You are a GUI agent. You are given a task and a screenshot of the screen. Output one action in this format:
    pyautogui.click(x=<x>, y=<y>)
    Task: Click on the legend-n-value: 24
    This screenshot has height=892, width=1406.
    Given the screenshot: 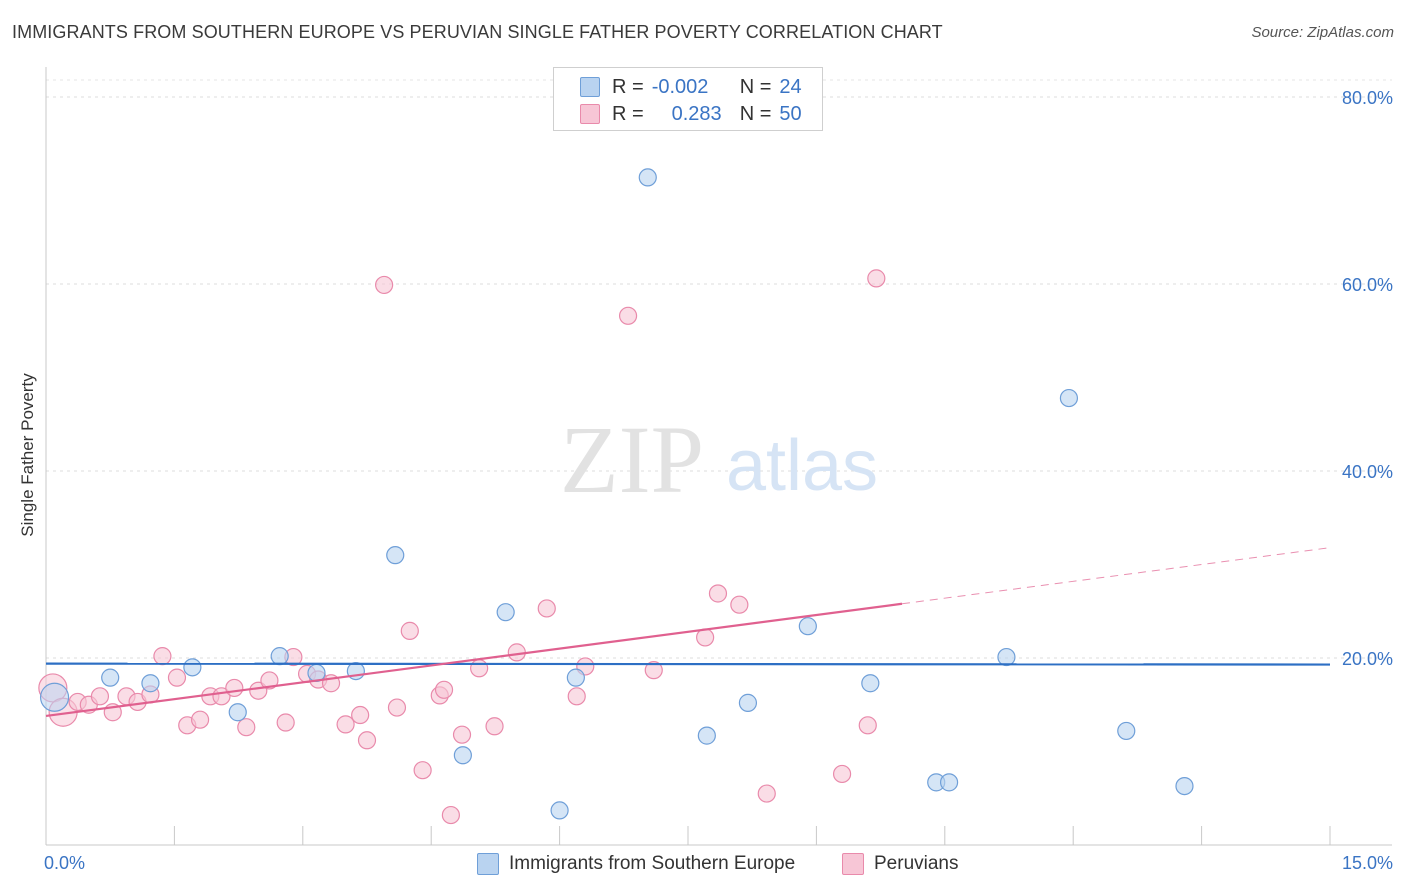 What is the action you would take?
    pyautogui.click(x=790, y=87)
    